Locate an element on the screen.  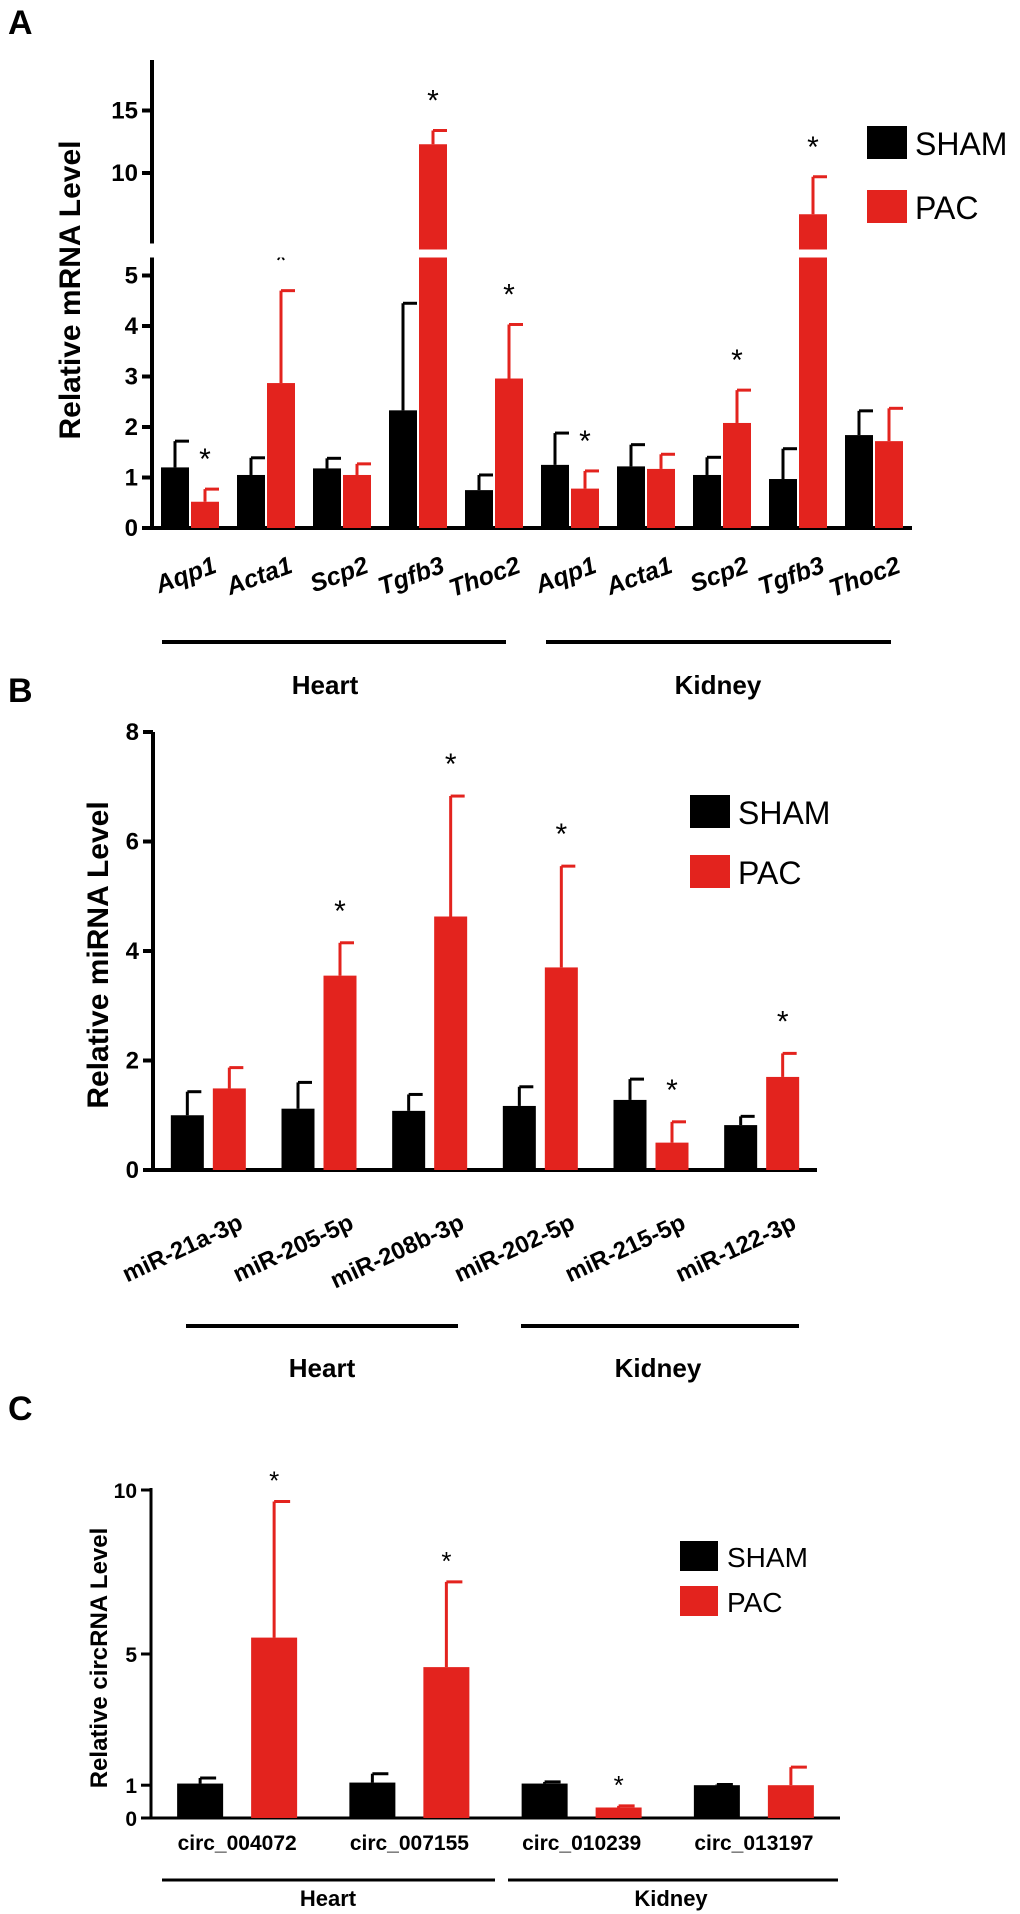
y-tick-label: 8 is located at coordinates (132, 732).